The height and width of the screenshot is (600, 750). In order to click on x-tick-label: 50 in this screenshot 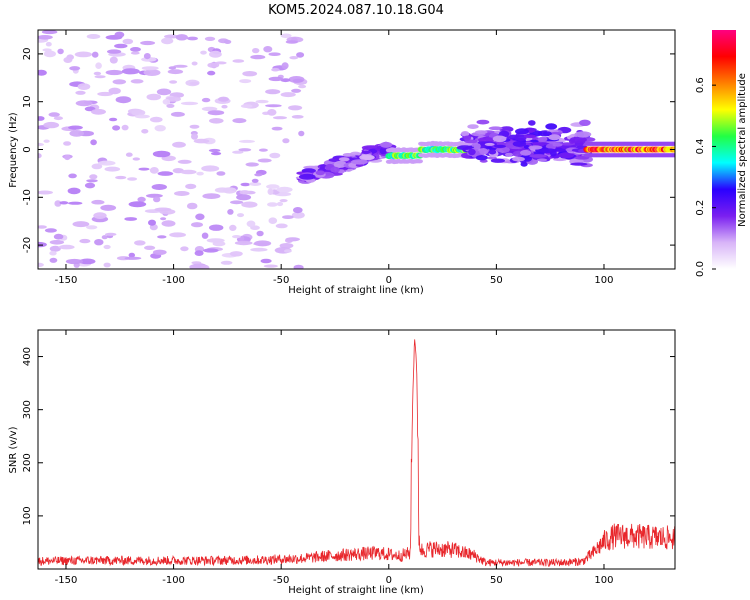, I will do `click(496, 580)`.